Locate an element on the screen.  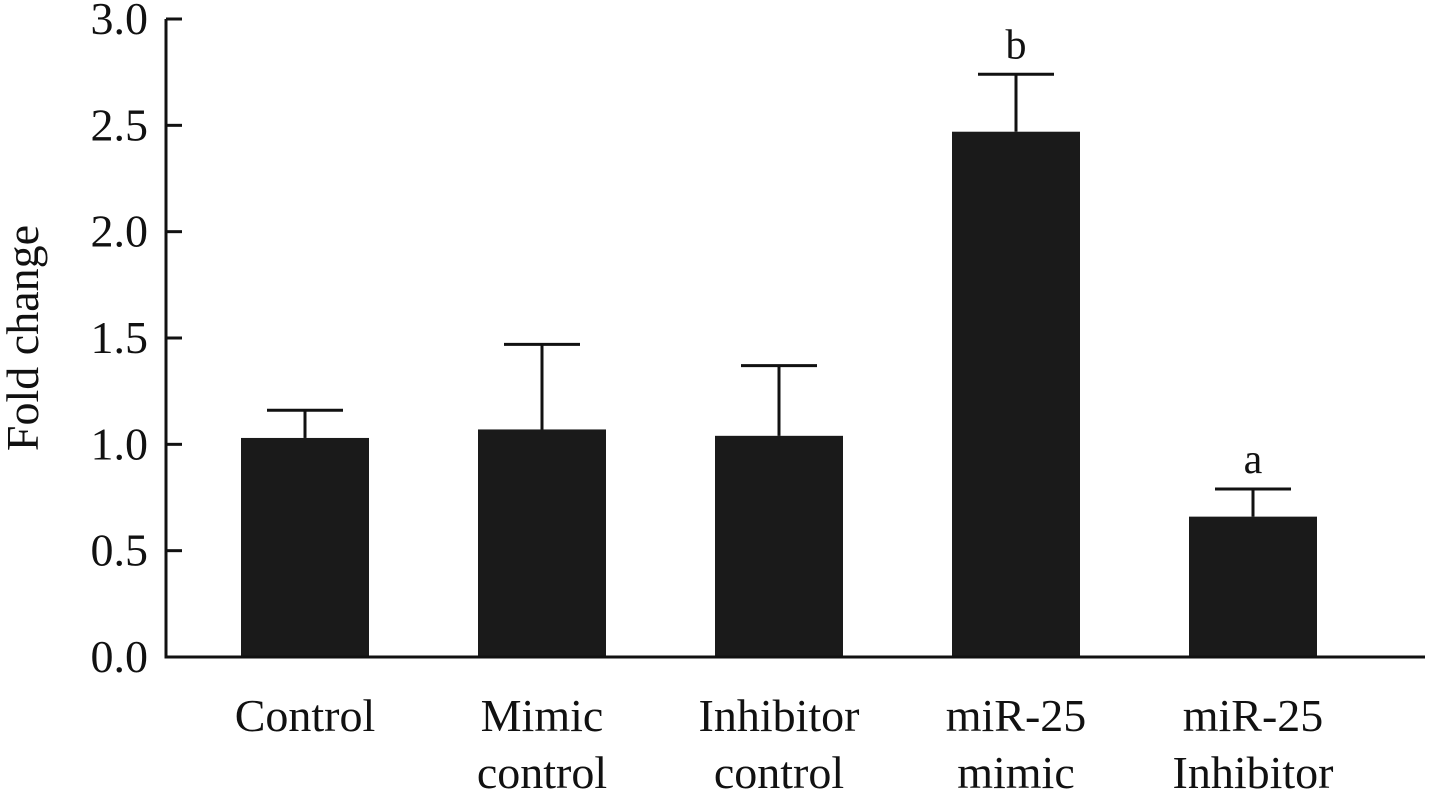
significance-label-3: b is located at coordinates (1016, 45).